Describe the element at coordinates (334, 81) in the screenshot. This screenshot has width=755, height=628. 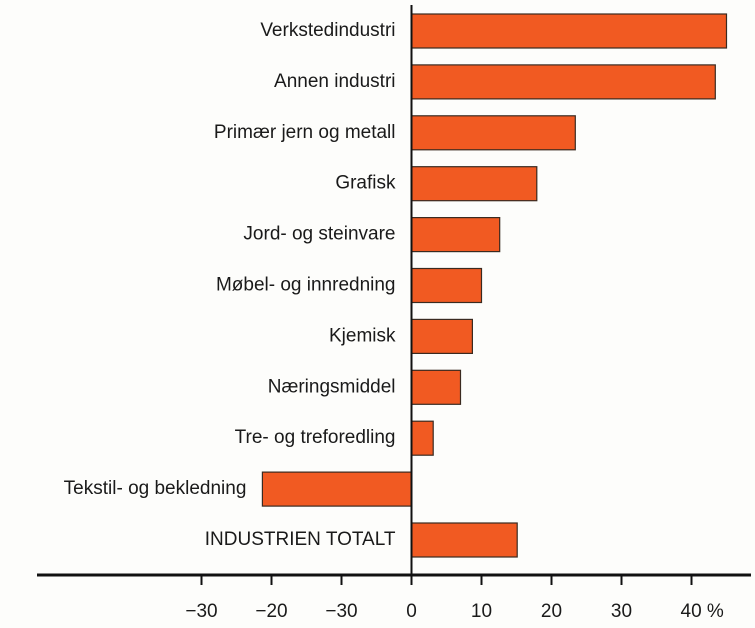
I see `category-label: Annen industri` at that location.